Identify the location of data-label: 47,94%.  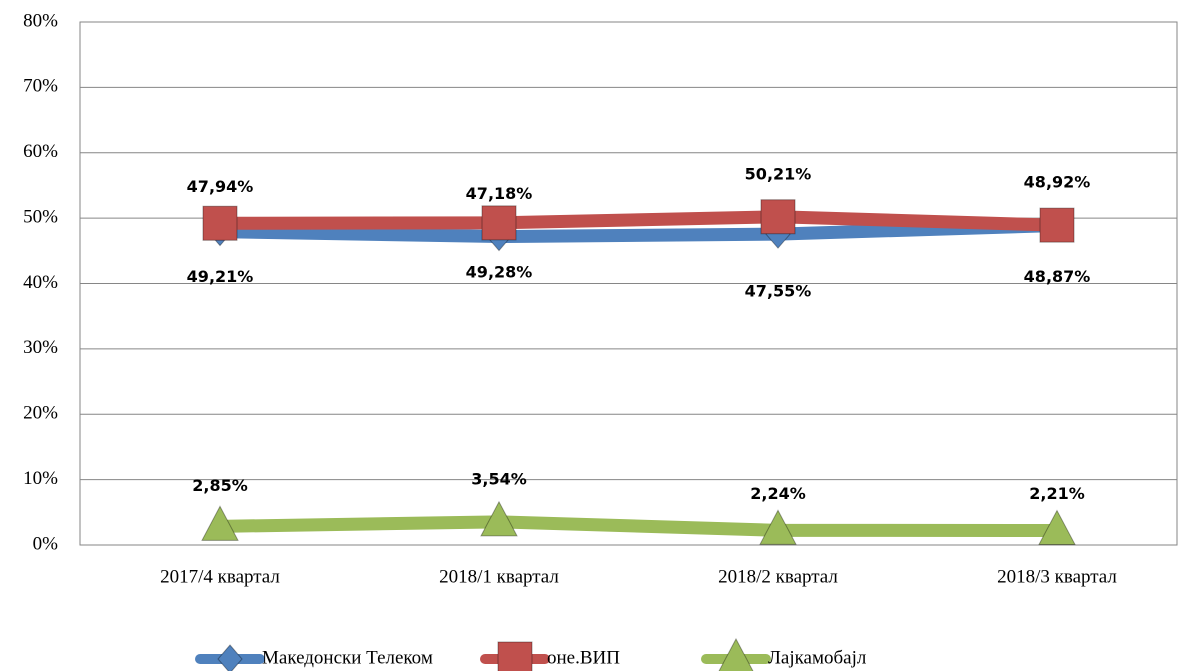
(220, 186).